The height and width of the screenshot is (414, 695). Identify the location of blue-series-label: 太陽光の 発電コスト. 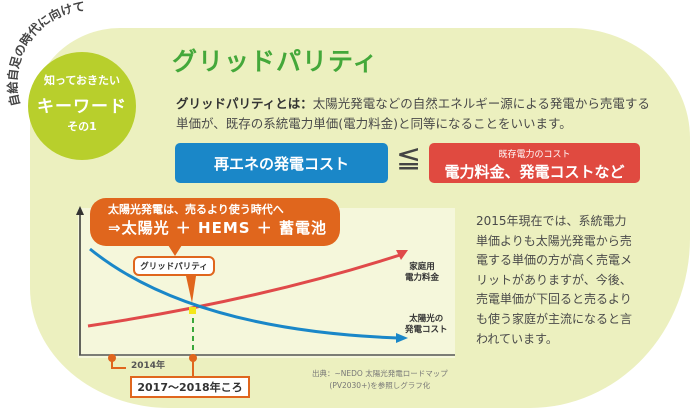
(426, 324).